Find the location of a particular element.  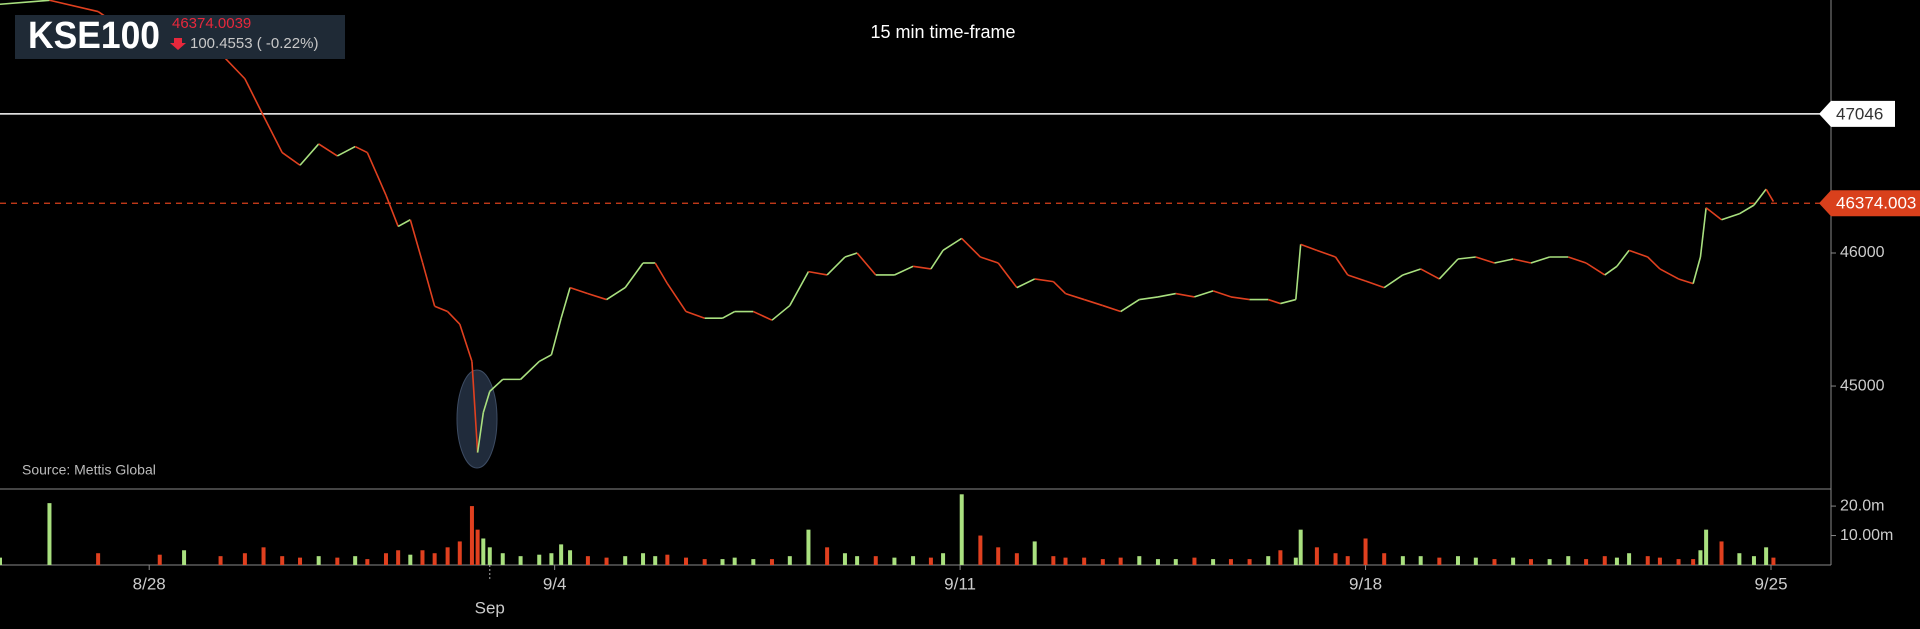

chart-title: 15 min time-frame is located at coordinates (942, 32).